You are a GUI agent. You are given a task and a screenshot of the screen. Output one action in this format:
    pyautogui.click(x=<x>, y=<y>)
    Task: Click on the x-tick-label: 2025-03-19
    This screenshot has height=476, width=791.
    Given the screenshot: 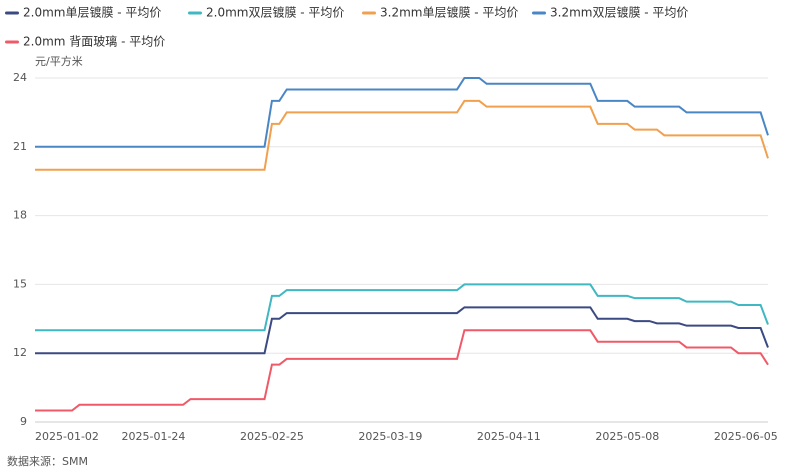 What is the action you would take?
    pyautogui.click(x=390, y=436)
    